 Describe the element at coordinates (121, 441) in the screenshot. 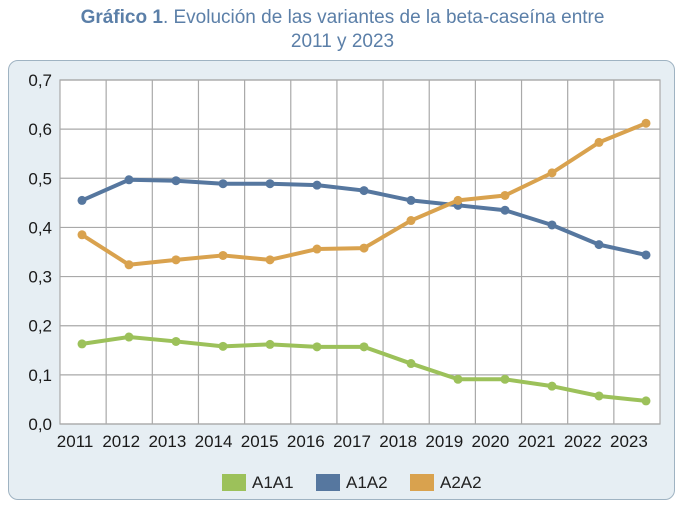

I see `x-tick-label: 2012` at that location.